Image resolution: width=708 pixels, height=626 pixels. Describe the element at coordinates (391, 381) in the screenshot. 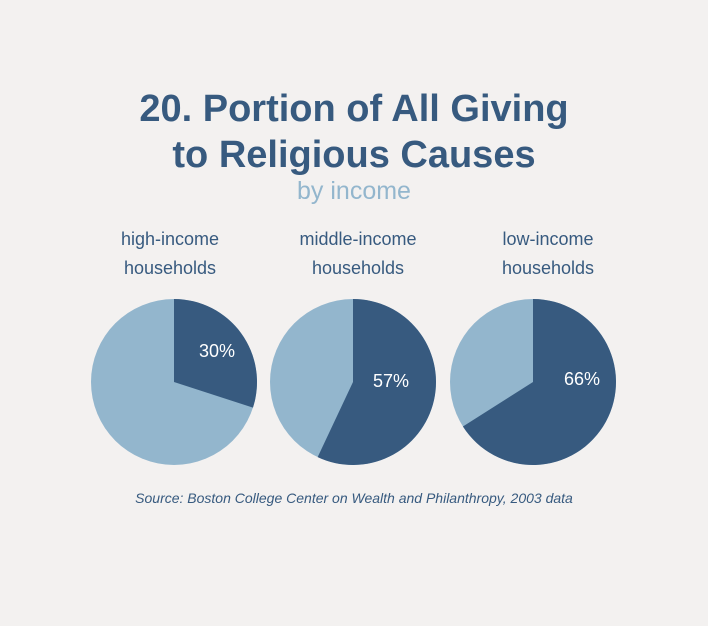

I see `pie-value-label-middle-income: 57%` at that location.